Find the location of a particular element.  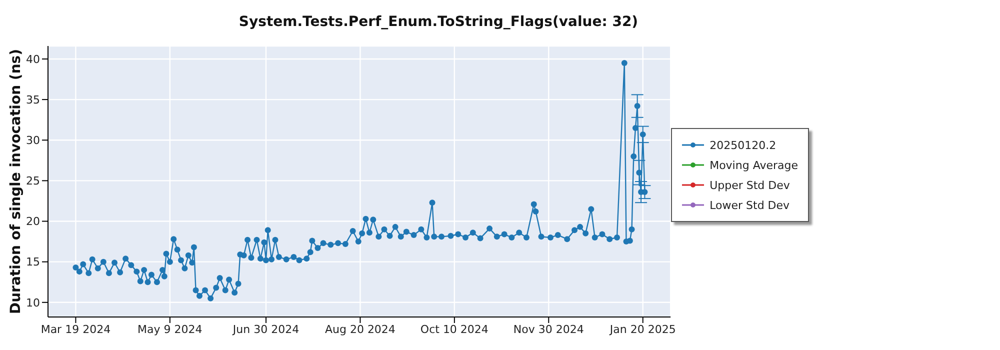

y-tick-label: 35 is located at coordinates (33, 99).